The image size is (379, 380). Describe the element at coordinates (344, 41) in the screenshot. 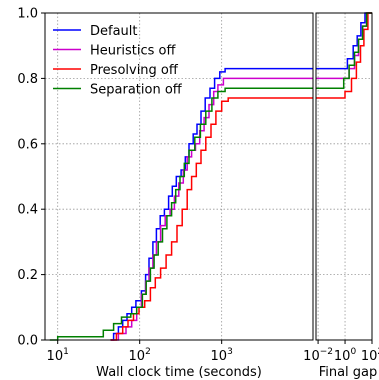

I see `series-line-default` at that location.